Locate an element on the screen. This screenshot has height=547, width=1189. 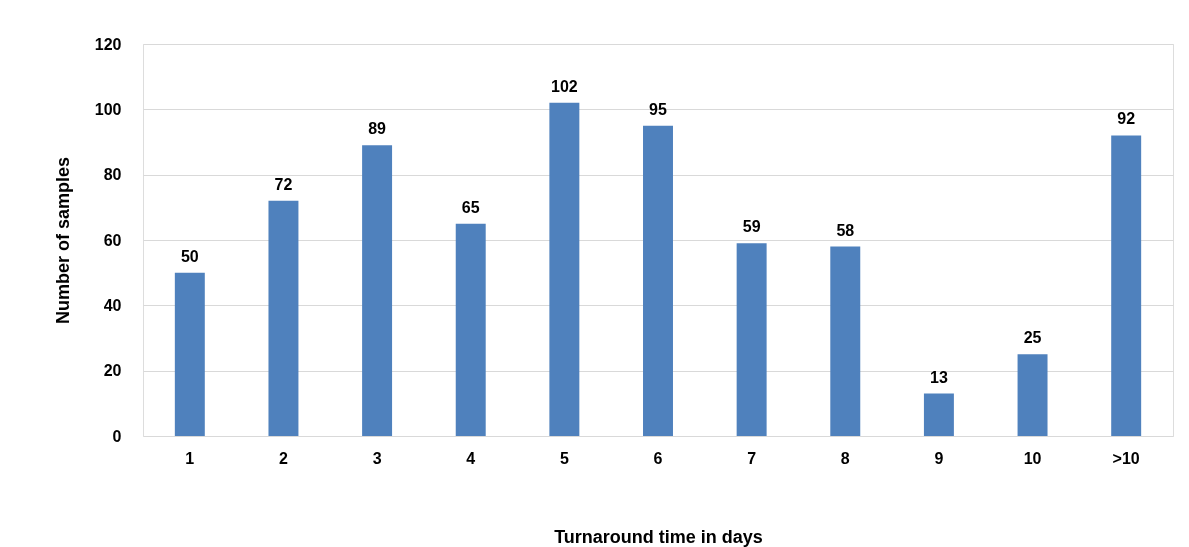
data-label: 50 is located at coordinates (189, 256).